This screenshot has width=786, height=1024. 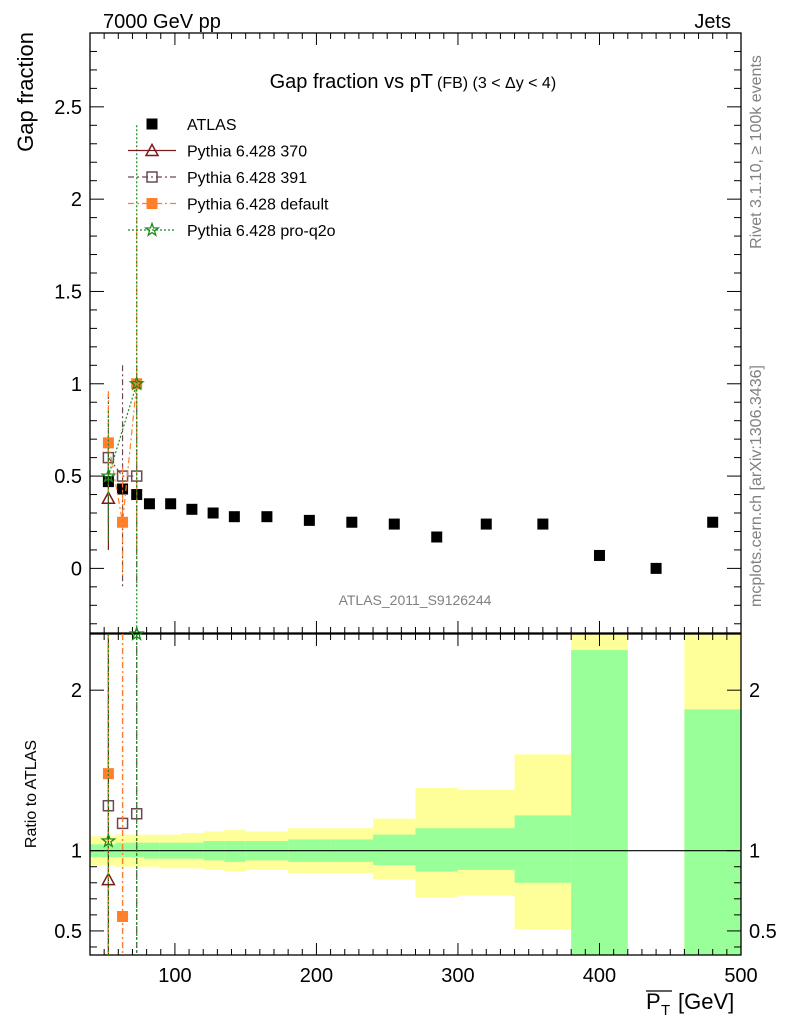 I want to click on x-tick-label: 500, so click(x=740, y=976).